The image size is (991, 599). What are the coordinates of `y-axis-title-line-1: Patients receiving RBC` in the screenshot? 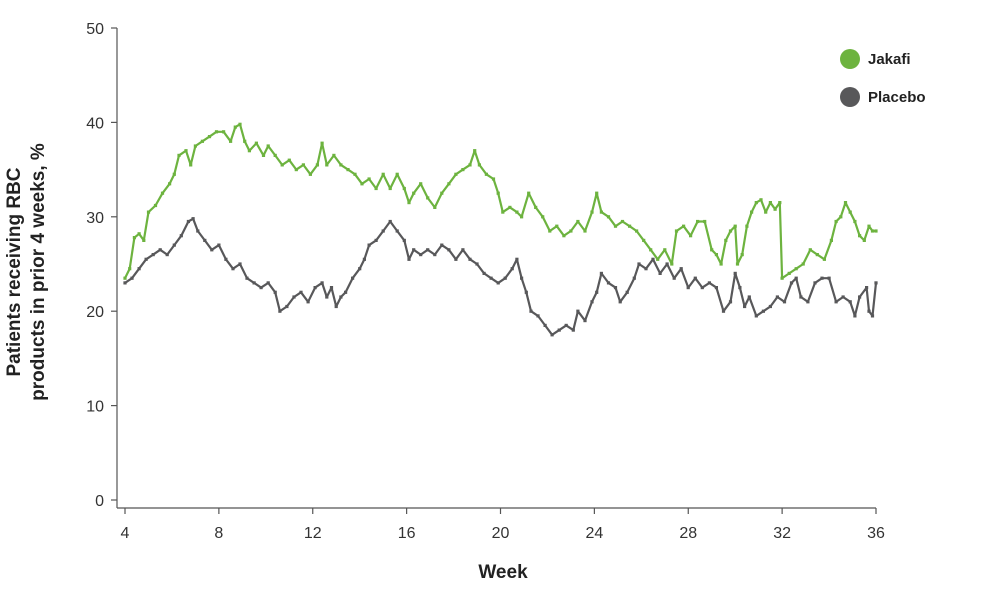 It's located at (14, 271).